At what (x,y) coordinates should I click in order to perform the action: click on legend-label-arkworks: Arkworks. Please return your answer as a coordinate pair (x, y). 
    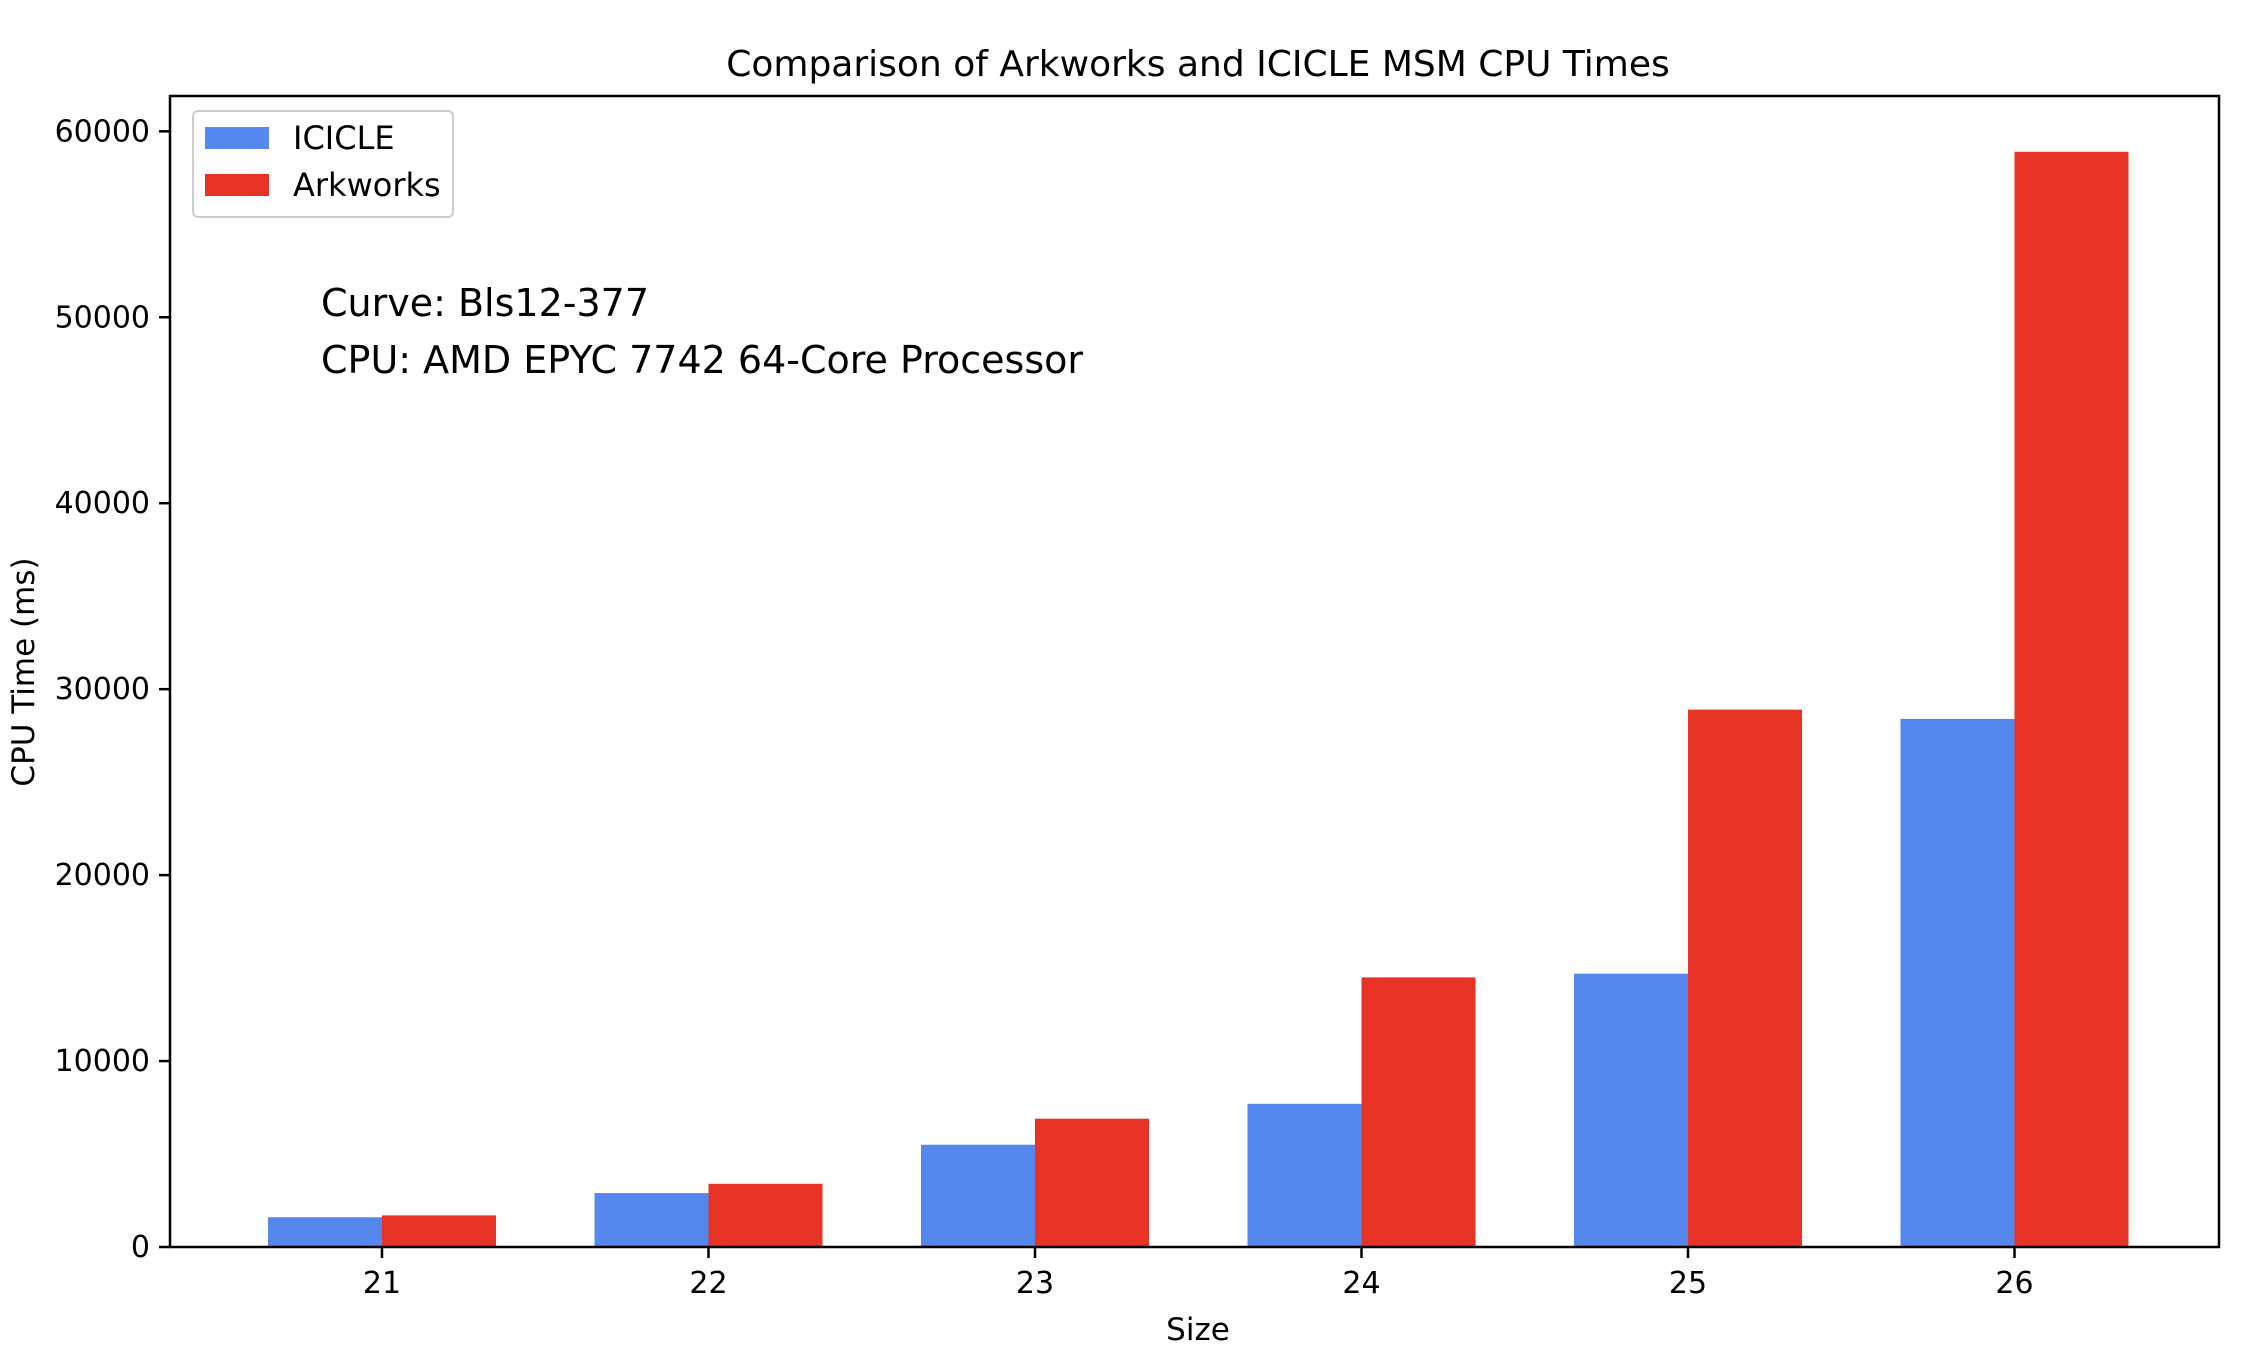
    Looking at the image, I should click on (367, 185).